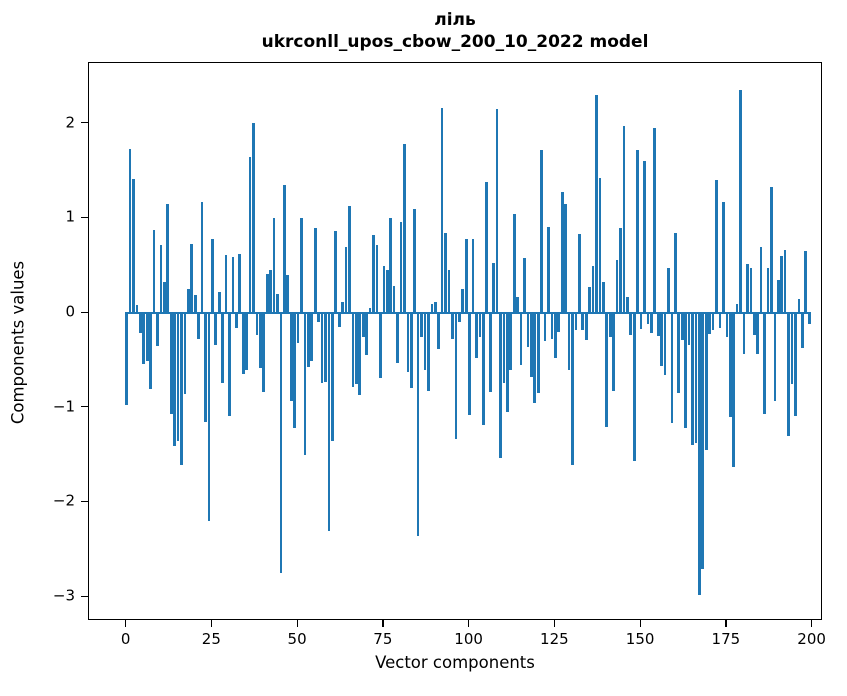 This screenshot has width=847, height=696. I want to click on x-tick-label: 100, so click(468, 639).